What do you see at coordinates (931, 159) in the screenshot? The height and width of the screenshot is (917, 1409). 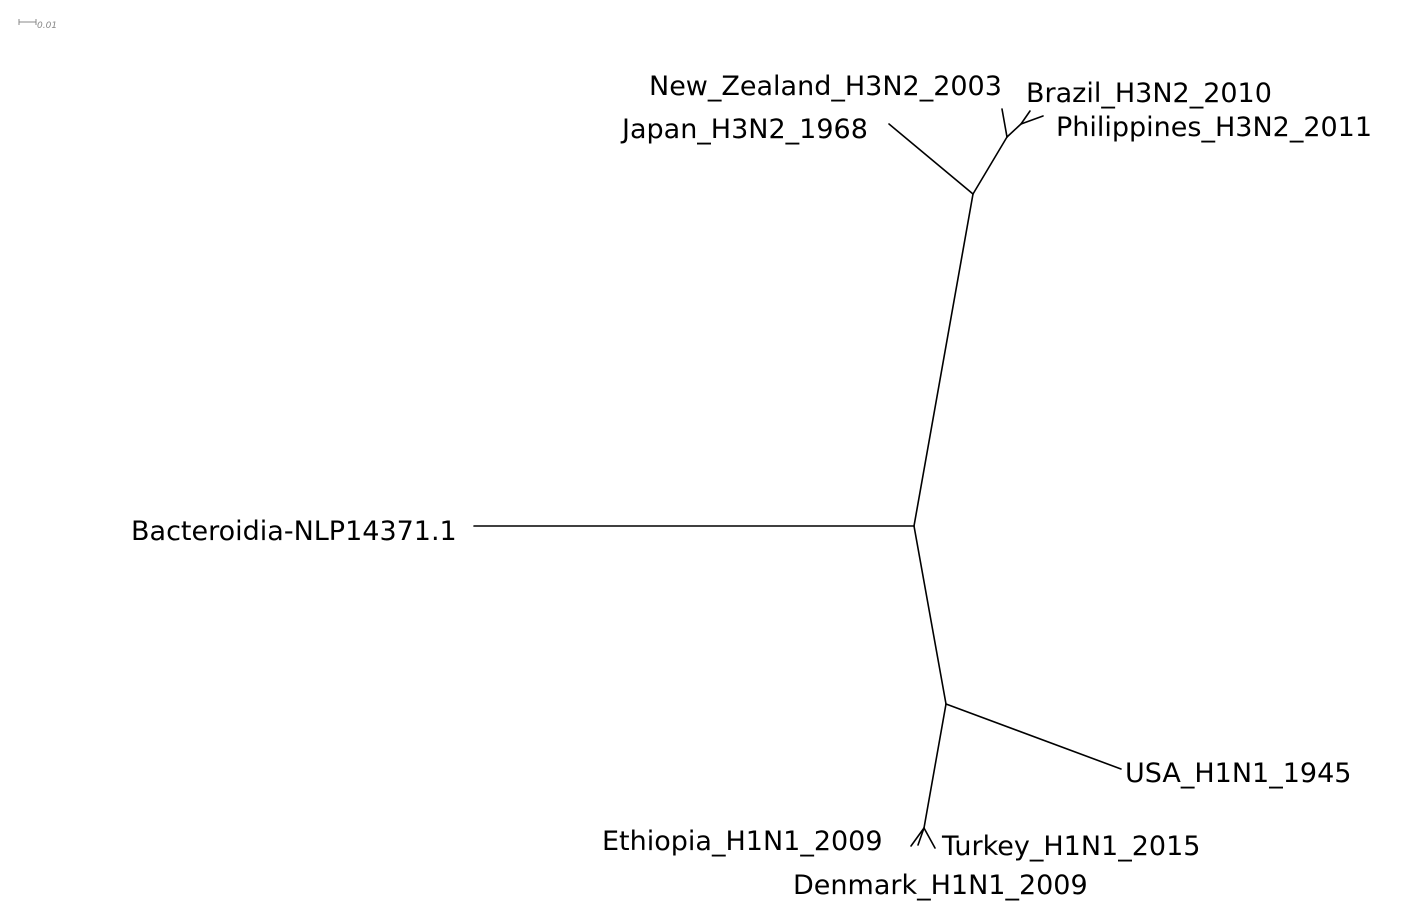 I see `branch-japan` at bounding box center [931, 159].